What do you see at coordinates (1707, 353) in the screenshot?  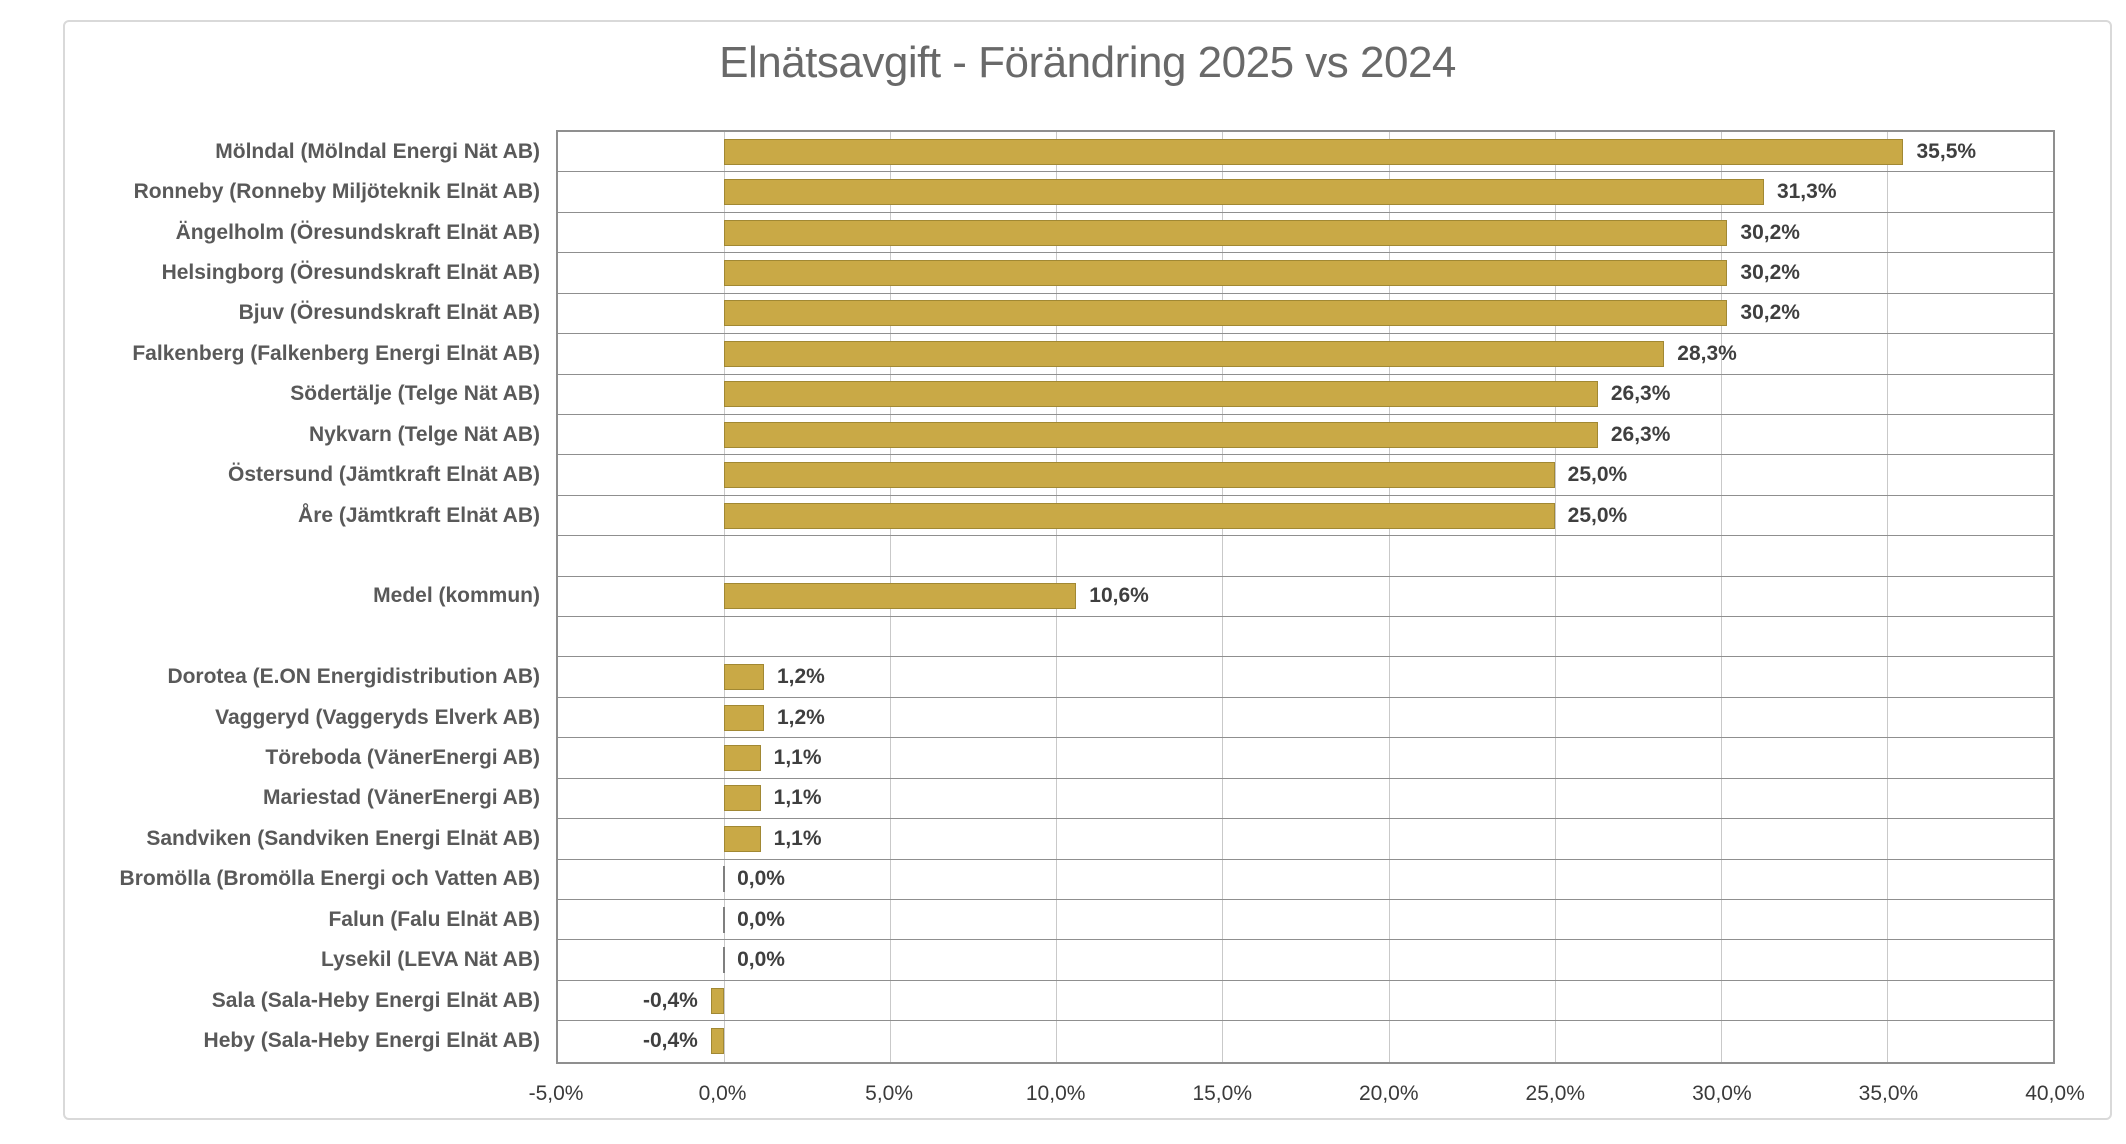 I see `value-label: 28,3%` at bounding box center [1707, 353].